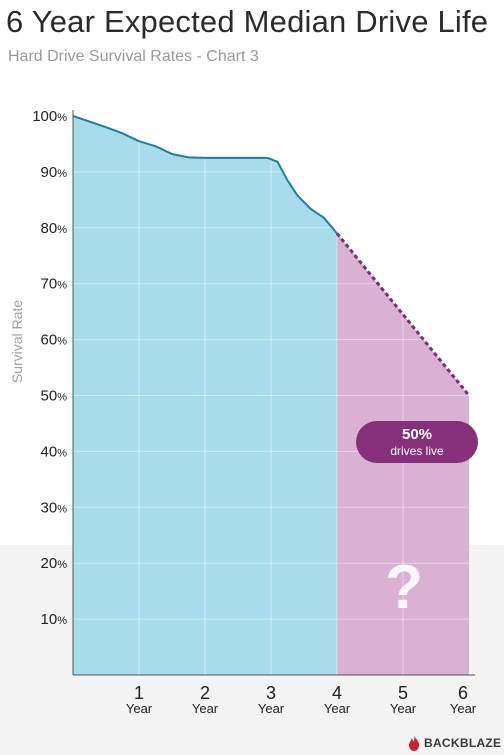  Describe the element at coordinates (463, 693) in the screenshot. I see `svg-text: 6` at that location.